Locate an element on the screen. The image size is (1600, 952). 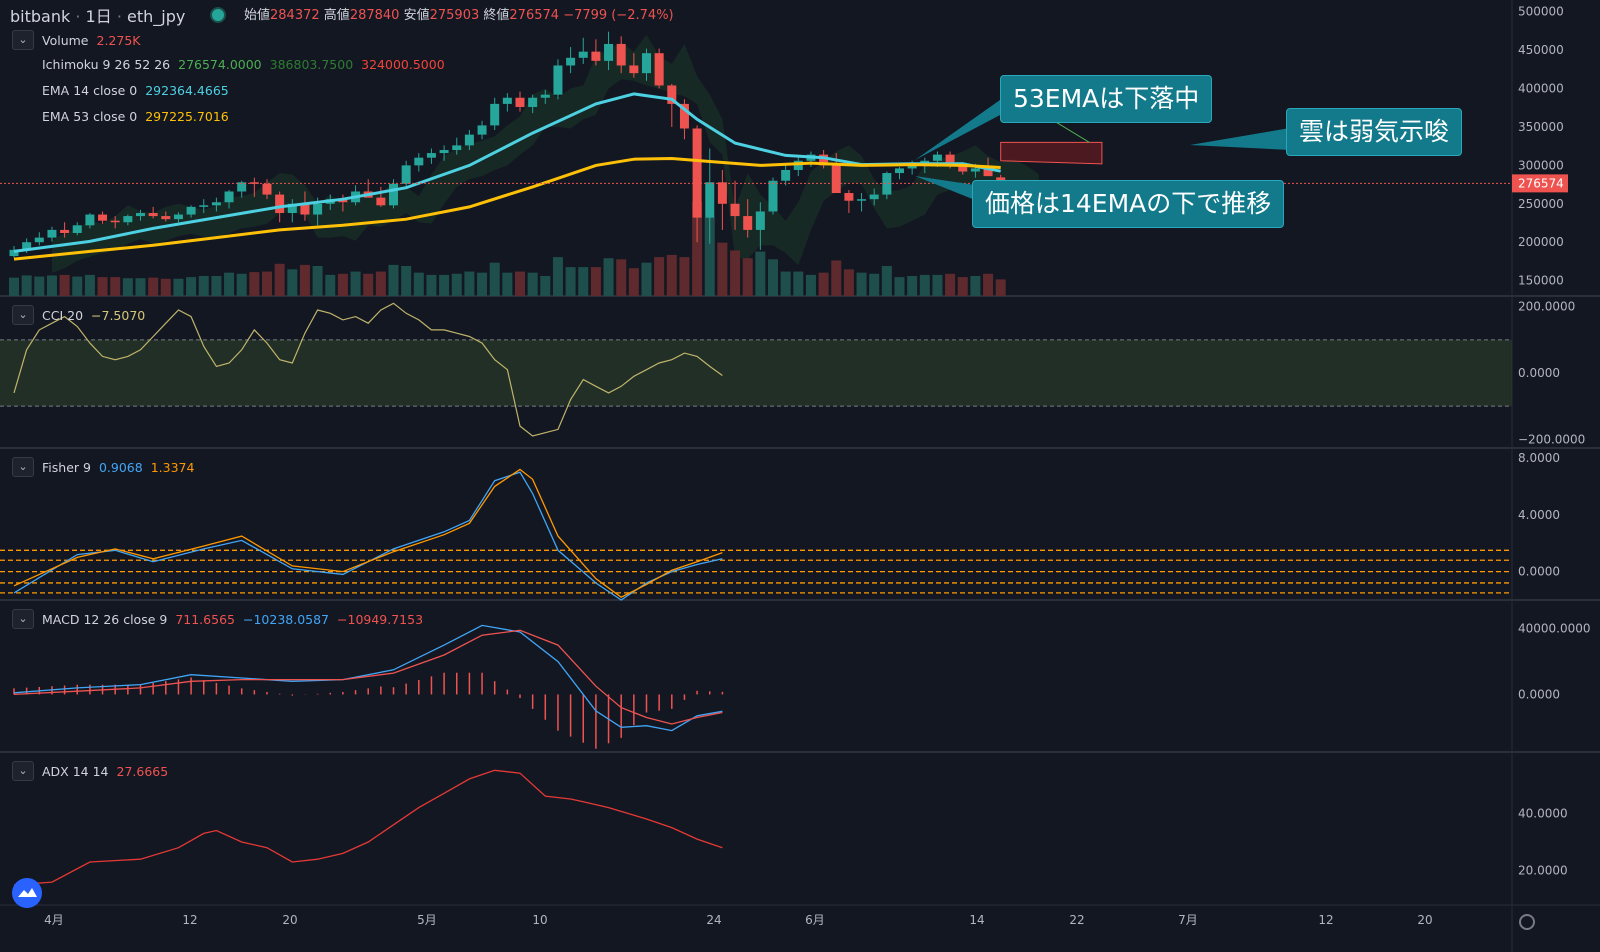
high-value: 287840 is located at coordinates (374, 15).